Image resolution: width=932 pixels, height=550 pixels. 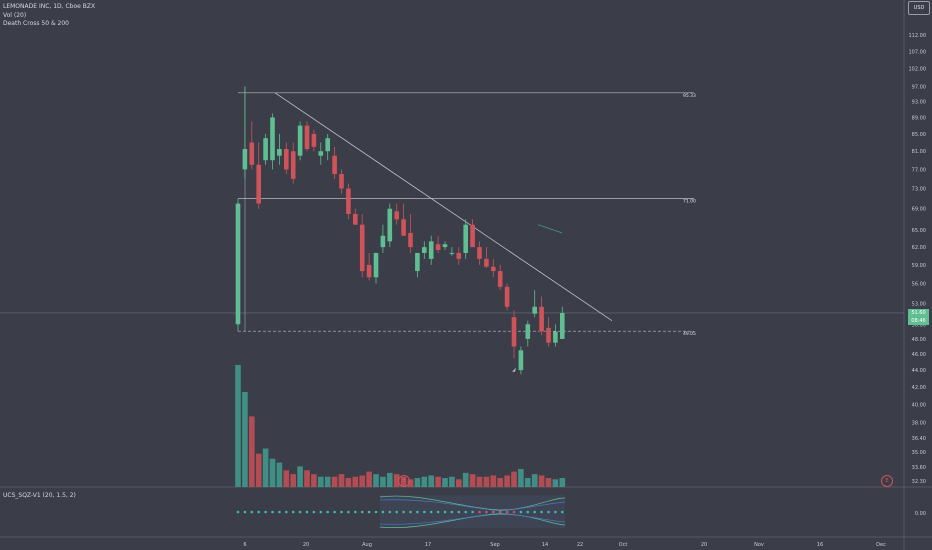 What do you see at coordinates (689, 334) in the screenshot?
I see `level-label: 49.05` at bounding box center [689, 334].